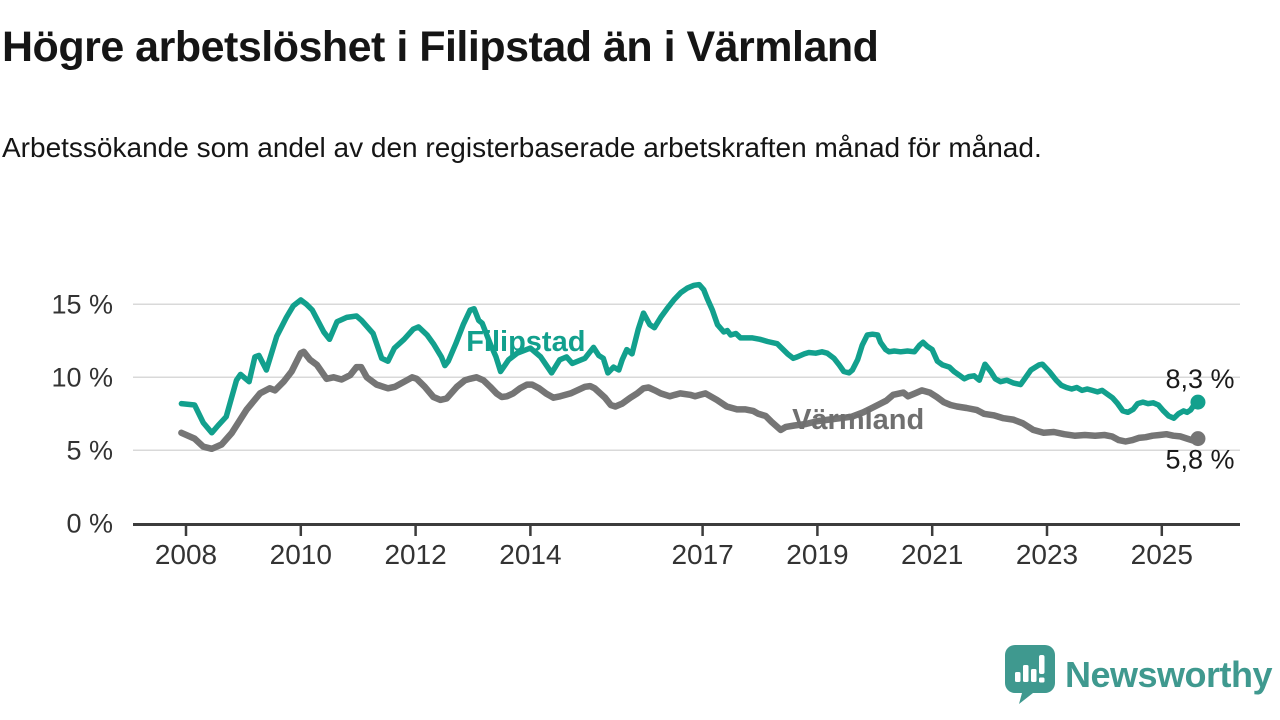 The height and width of the screenshot is (720, 1280). What do you see at coordinates (89, 450) in the screenshot?
I see `y-axis-label: 5 %` at bounding box center [89, 450].